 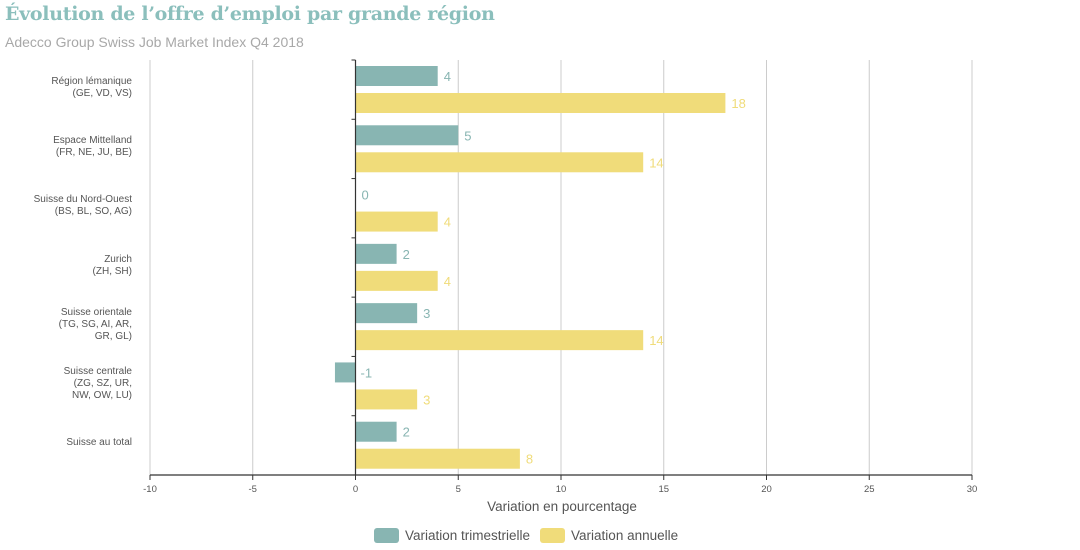 I want to click on x-tick-label: -10, so click(x=150, y=489).